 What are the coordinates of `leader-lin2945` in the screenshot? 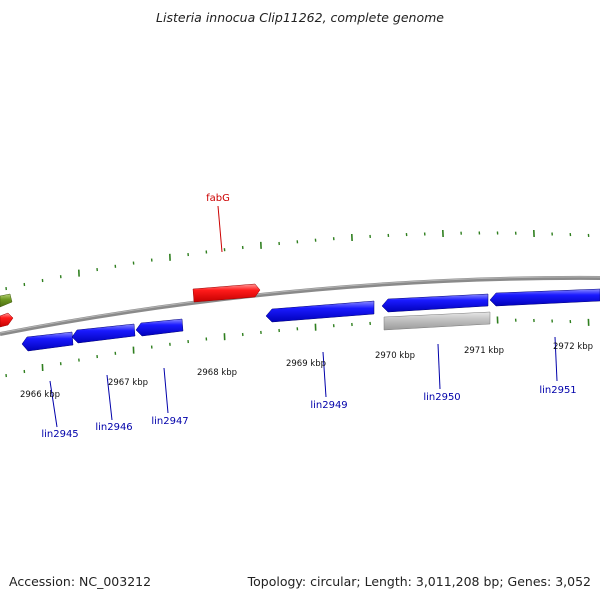 It's located at (53, 404).